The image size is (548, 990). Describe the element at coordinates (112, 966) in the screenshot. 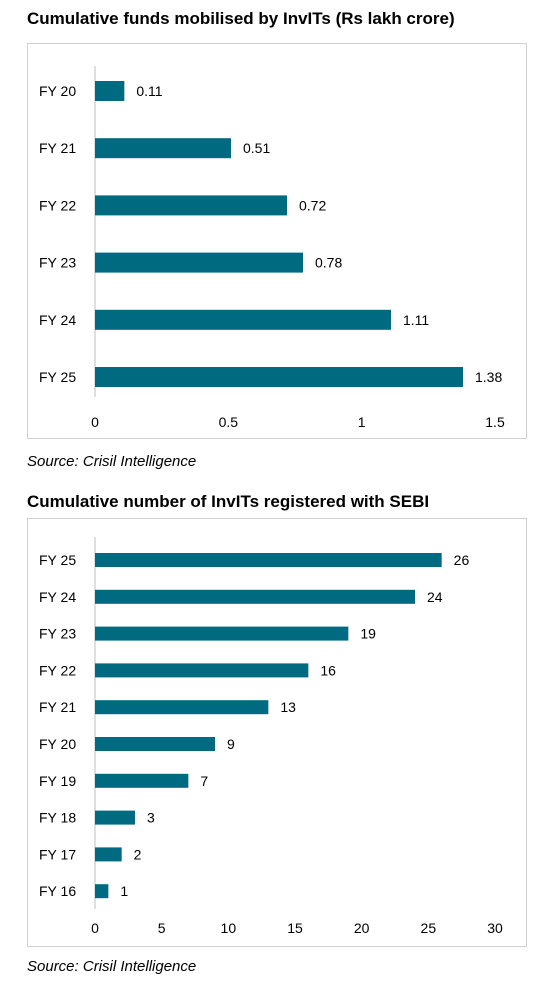

I see `chart-2-source: Source: Crisil Intelligence` at that location.